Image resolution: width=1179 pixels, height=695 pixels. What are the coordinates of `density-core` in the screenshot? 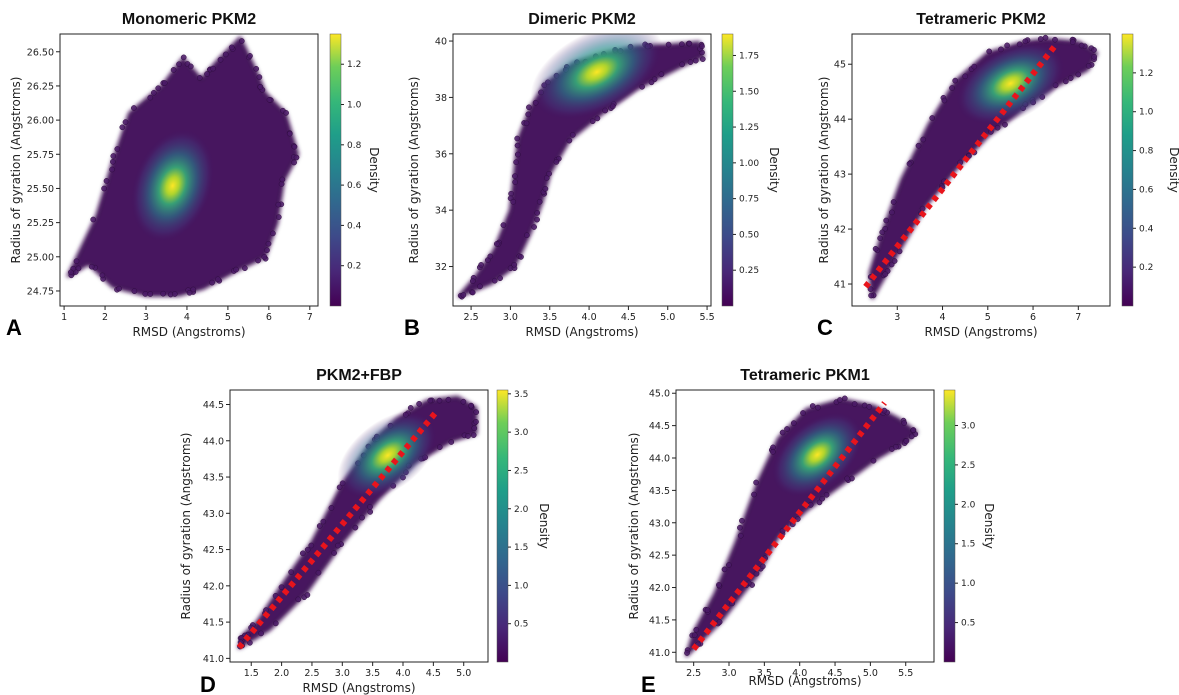 It's located at (172, 185).